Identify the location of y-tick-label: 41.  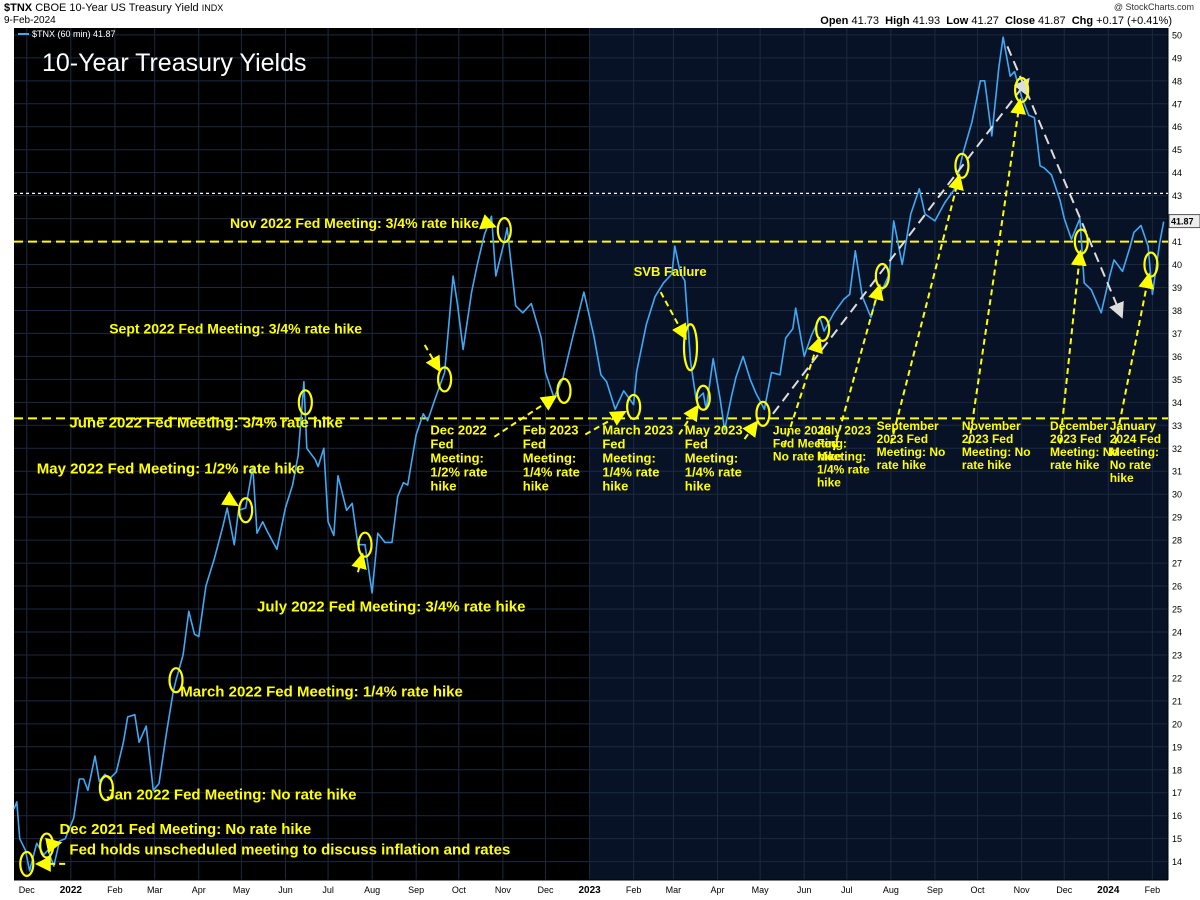
(1177, 242).